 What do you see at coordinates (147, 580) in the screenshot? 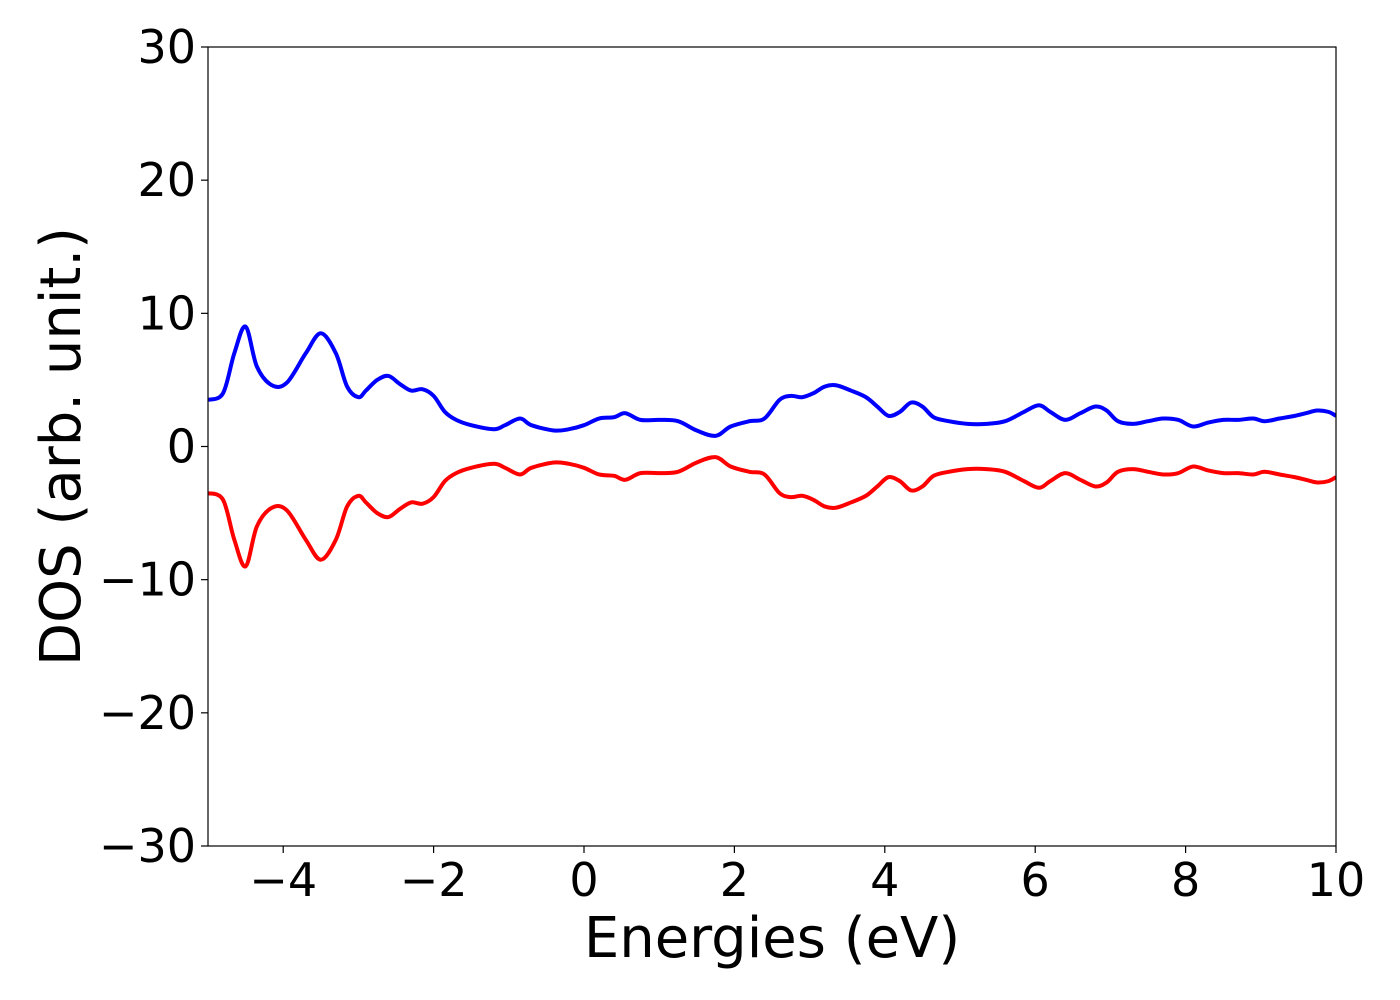
I see `y-tick-label: −10` at bounding box center [147, 580].